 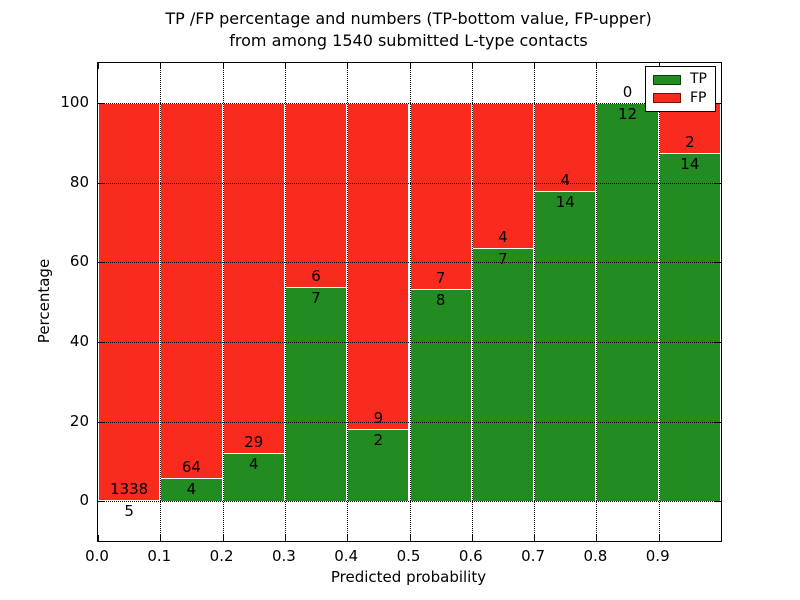 What do you see at coordinates (79, 181) in the screenshot?
I see `y-tick-label: 80` at bounding box center [79, 181].